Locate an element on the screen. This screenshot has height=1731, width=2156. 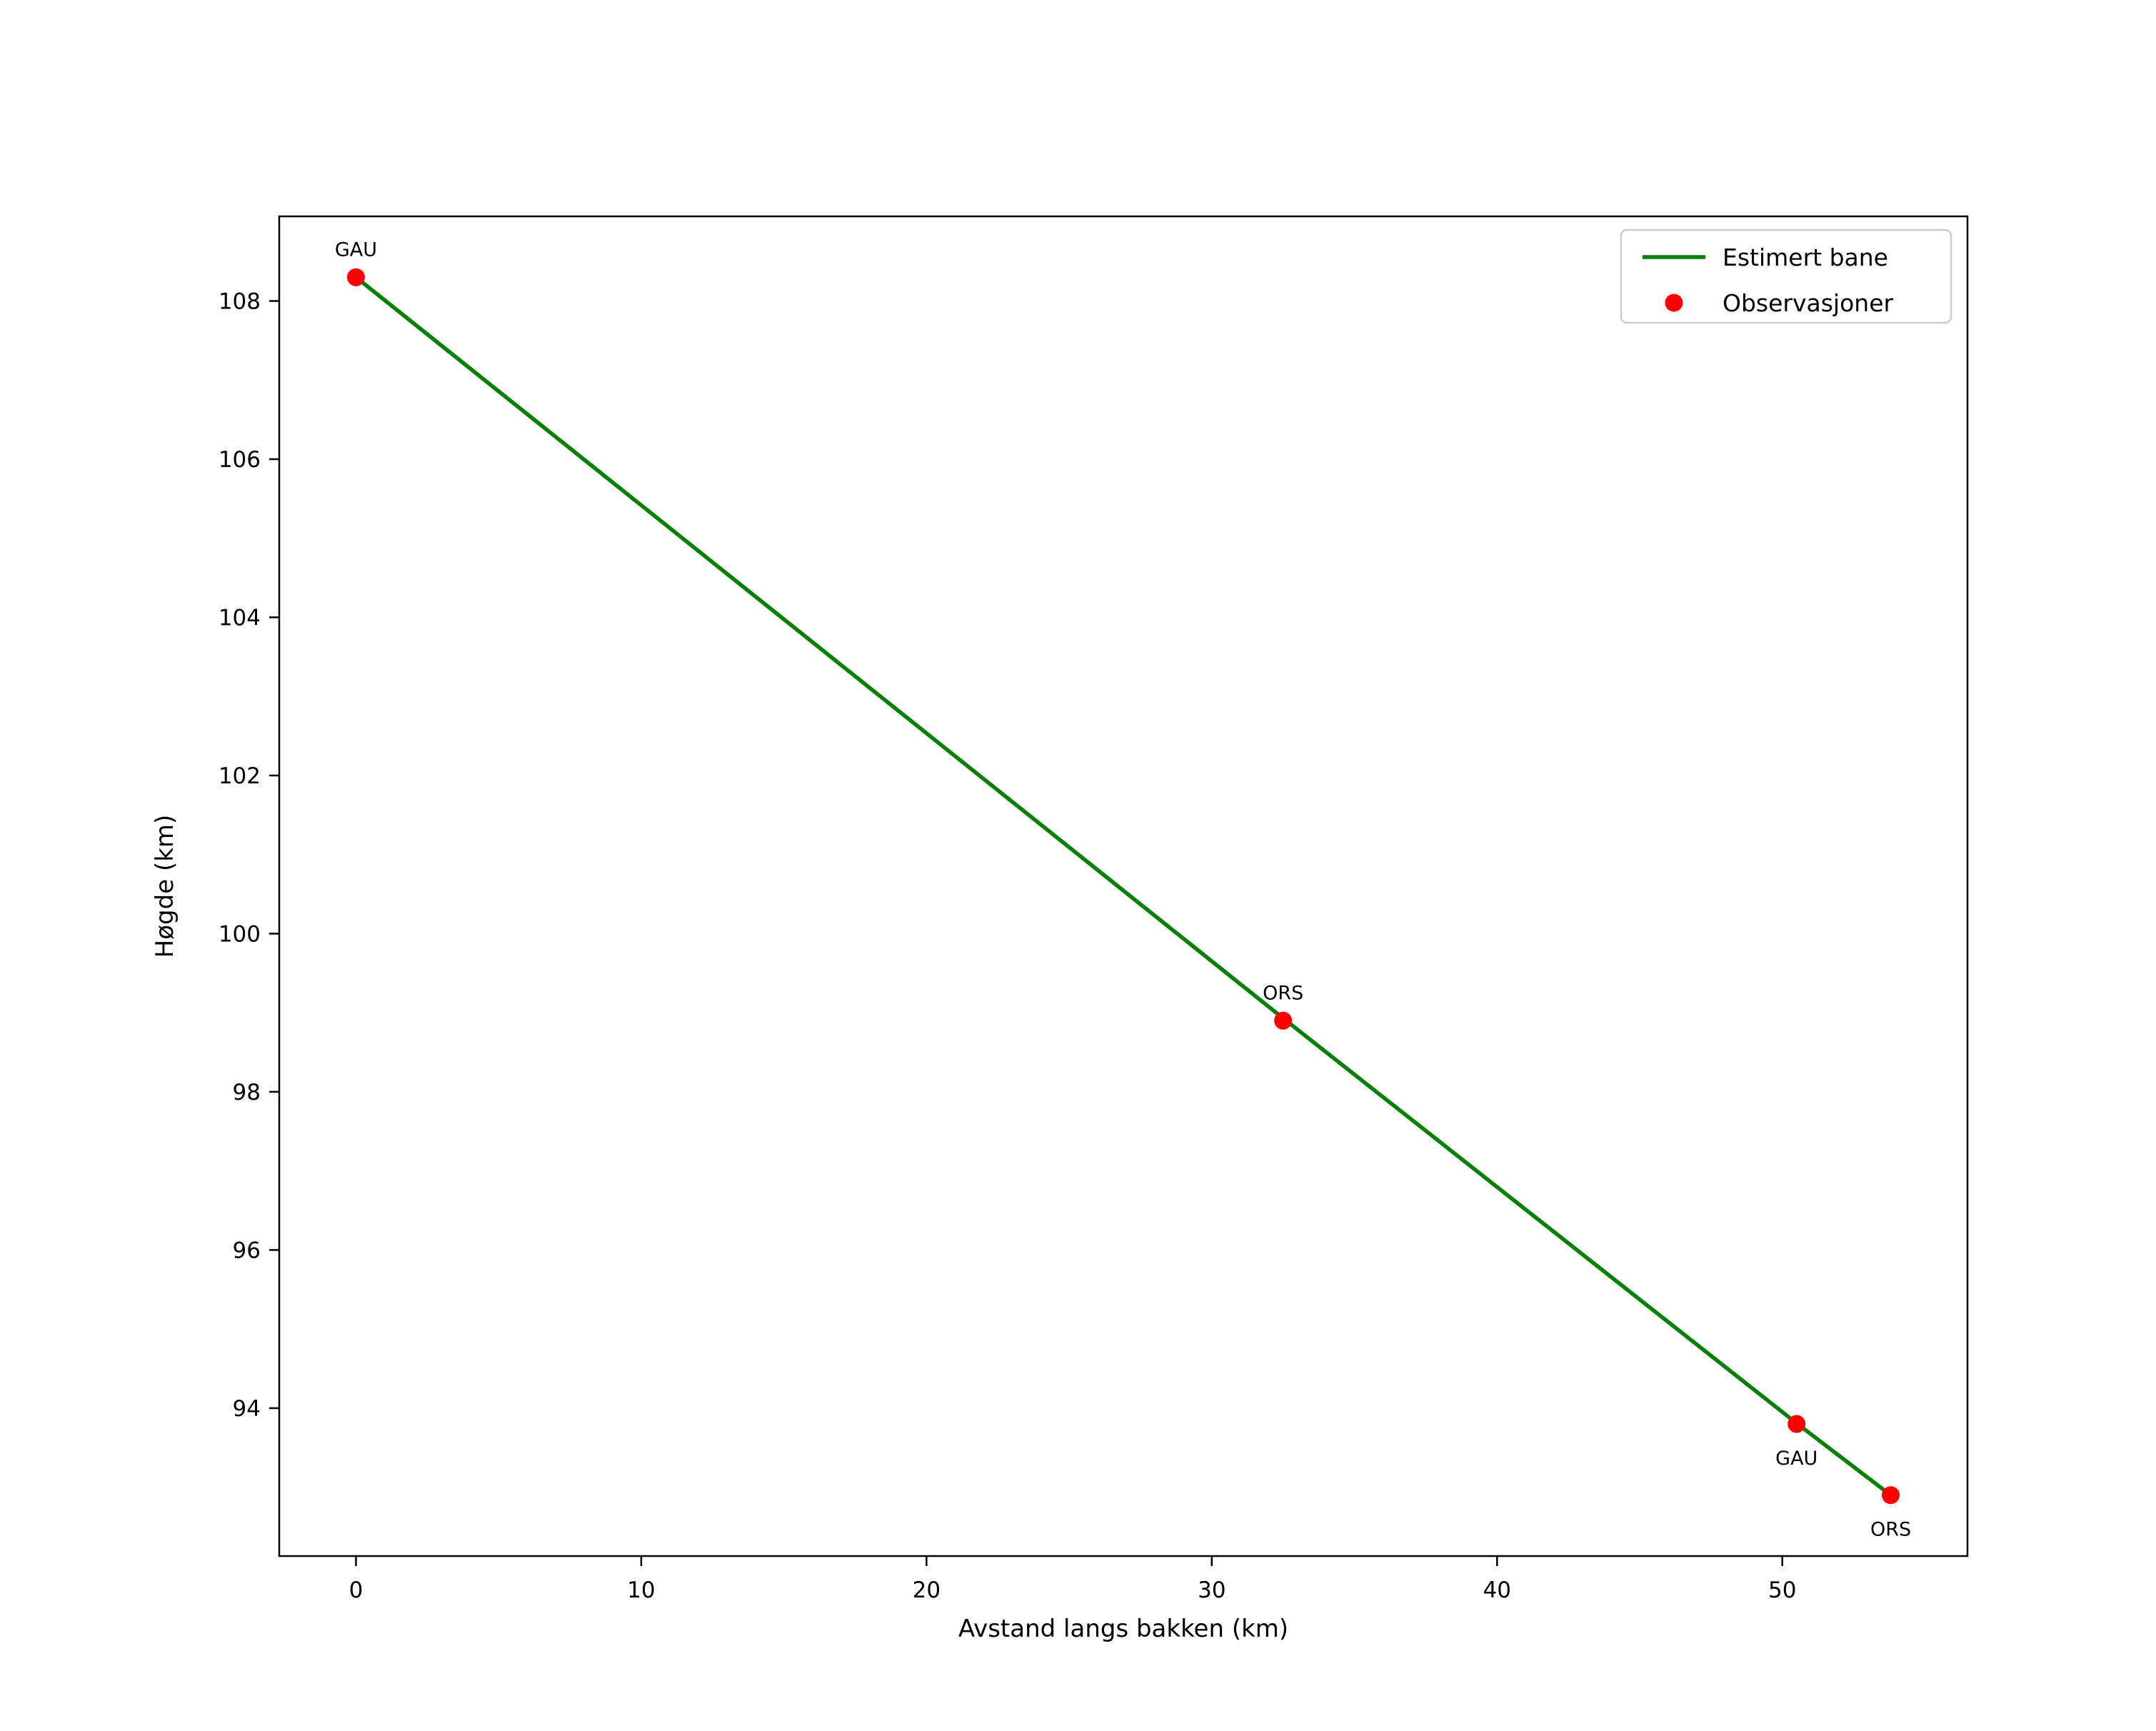
x-axis-label: Avstand langs bakken (km) is located at coordinates (1123, 1629).